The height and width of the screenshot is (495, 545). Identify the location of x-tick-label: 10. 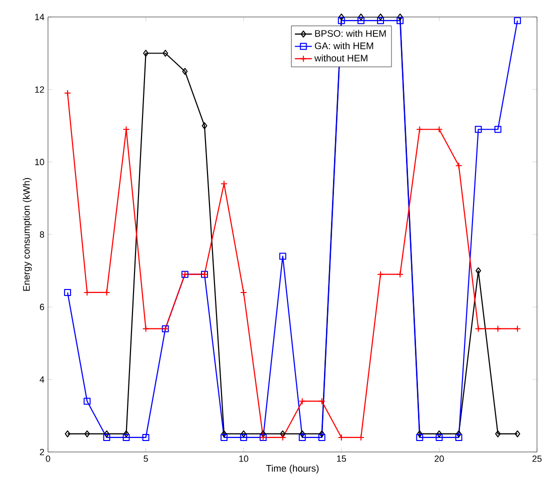
(243, 459).